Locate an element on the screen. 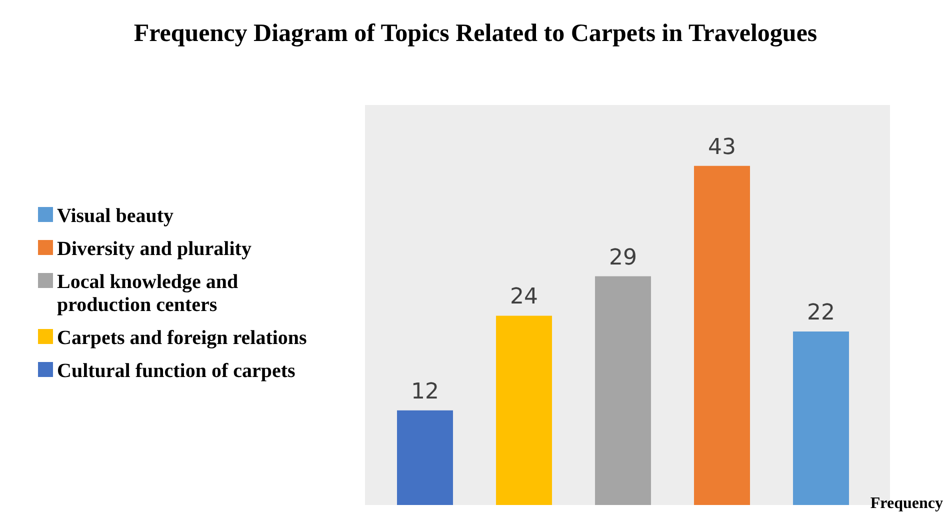 This screenshot has width=951, height=523. data-label: 12 is located at coordinates (425, 391).